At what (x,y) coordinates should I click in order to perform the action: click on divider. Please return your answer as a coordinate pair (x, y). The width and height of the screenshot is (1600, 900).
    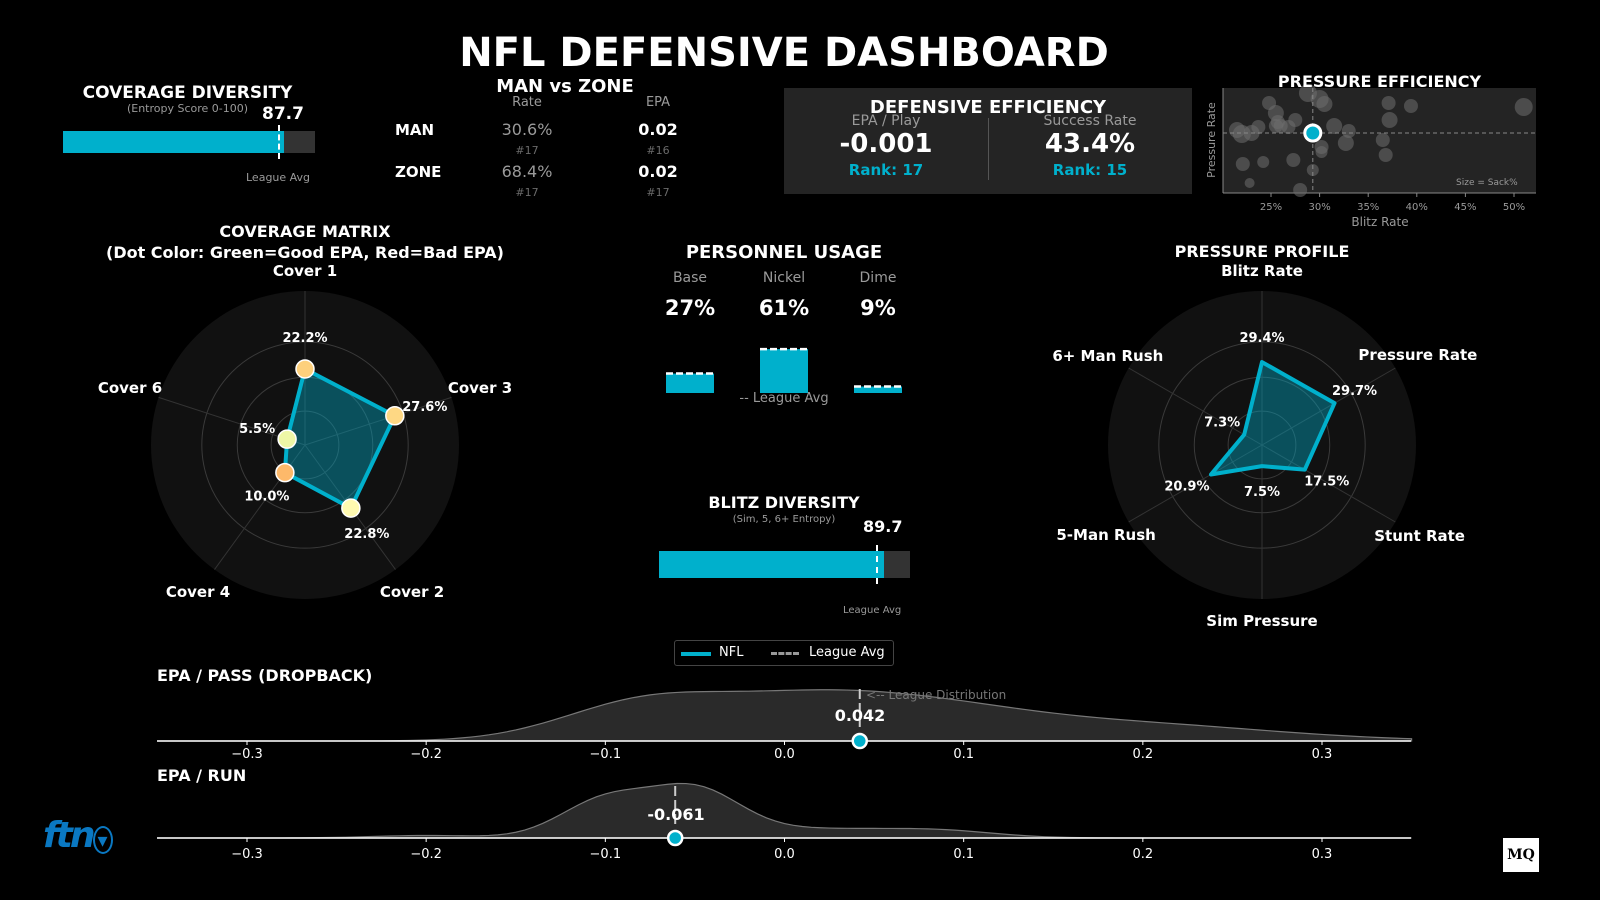
    Looking at the image, I should click on (988, 149).